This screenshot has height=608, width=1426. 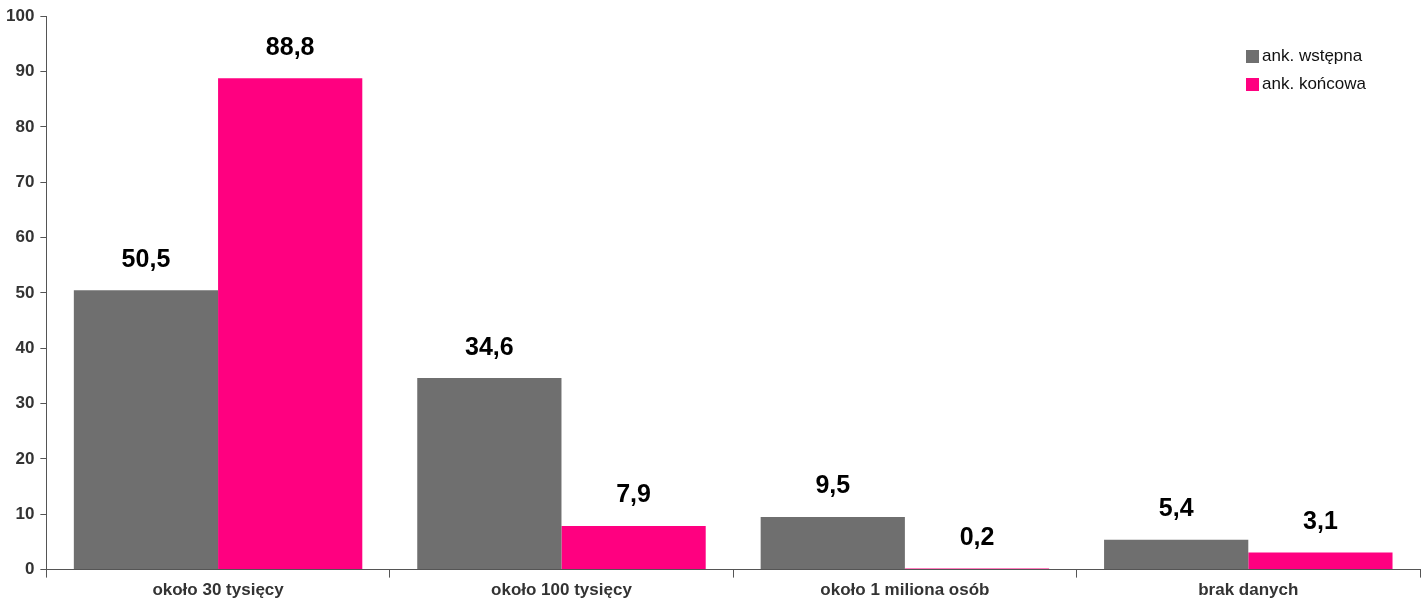 I want to click on data-label: 50,5, so click(x=146, y=257).